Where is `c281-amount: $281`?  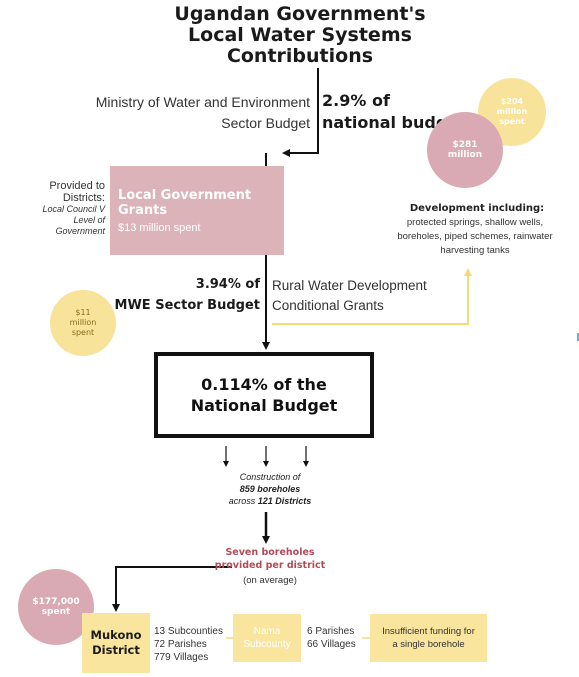 c281-amount: $281 is located at coordinates (465, 145).